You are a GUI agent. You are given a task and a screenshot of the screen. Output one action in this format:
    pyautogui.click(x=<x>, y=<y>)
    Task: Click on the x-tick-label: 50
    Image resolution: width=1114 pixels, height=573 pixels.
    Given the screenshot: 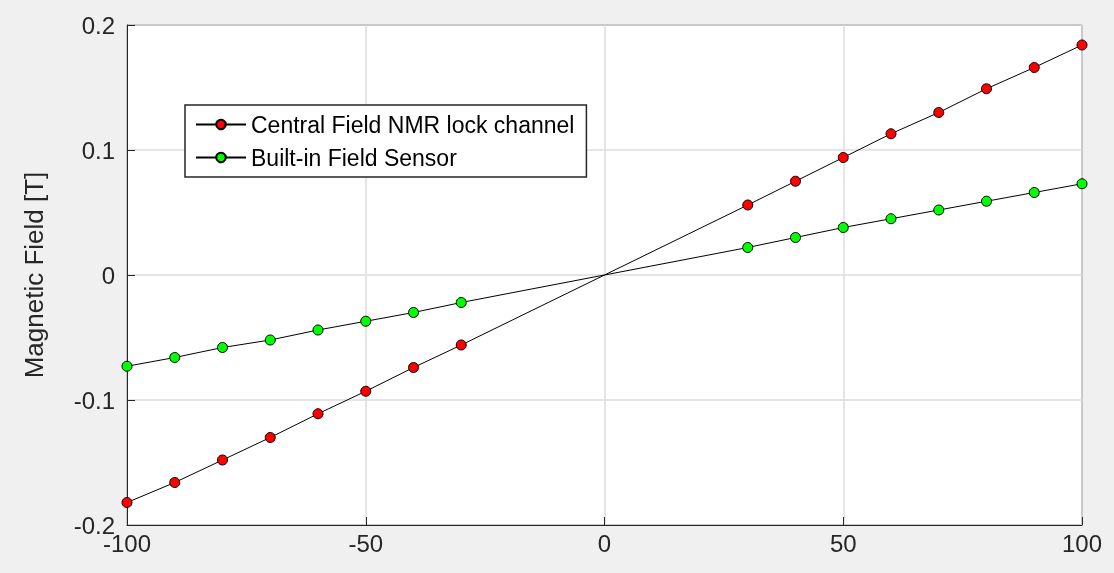 What is the action you would take?
    pyautogui.click(x=843, y=543)
    